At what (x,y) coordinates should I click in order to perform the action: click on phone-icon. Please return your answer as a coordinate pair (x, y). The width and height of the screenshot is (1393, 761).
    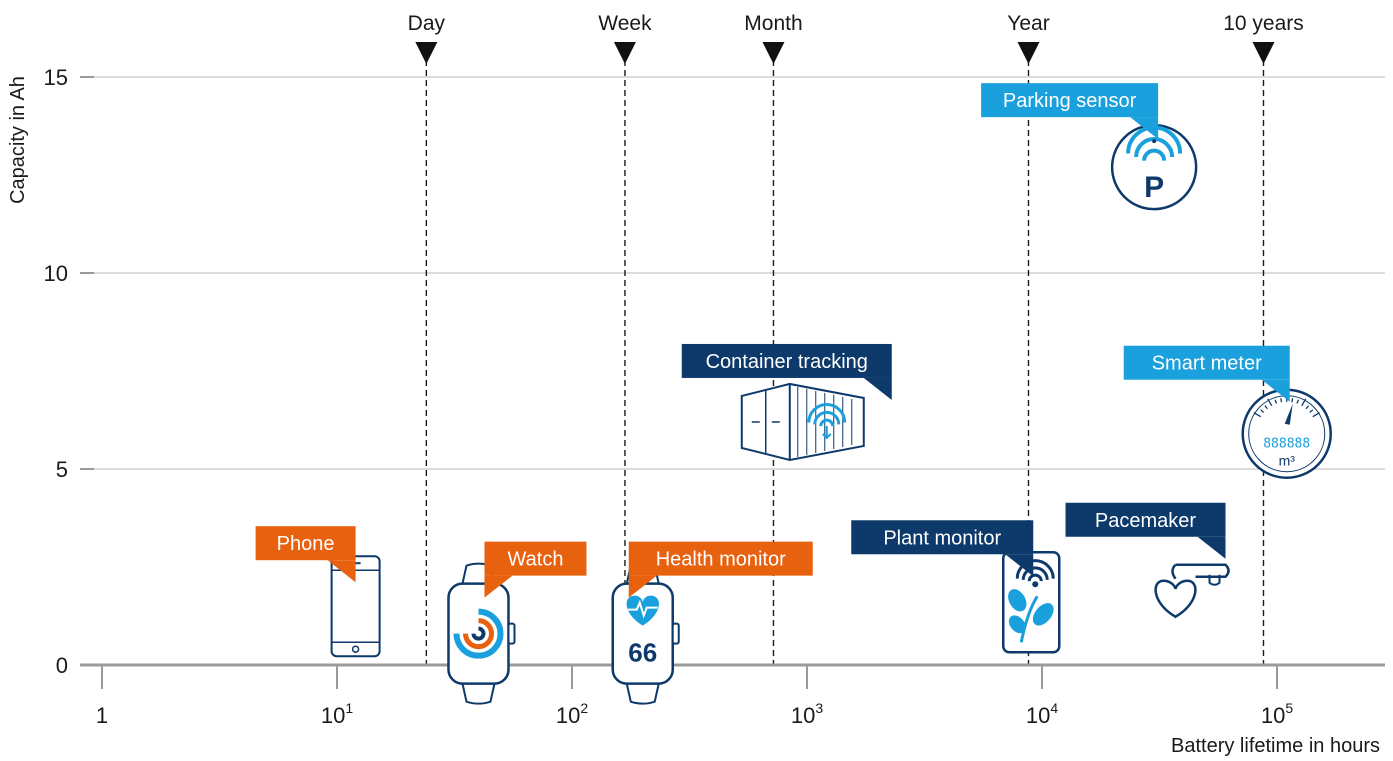
    Looking at the image, I should click on (355, 606).